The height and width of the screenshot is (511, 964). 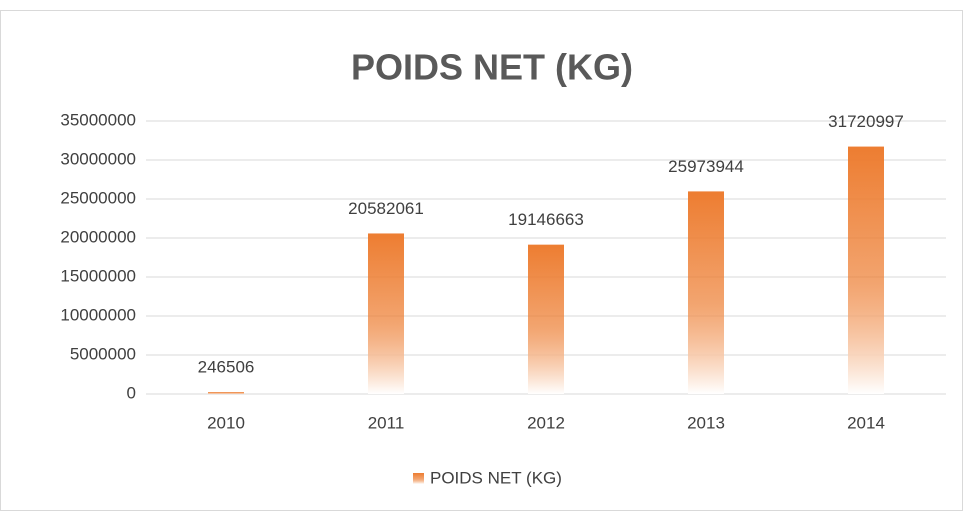 I want to click on x-tick-label: 2014, so click(x=866, y=422).